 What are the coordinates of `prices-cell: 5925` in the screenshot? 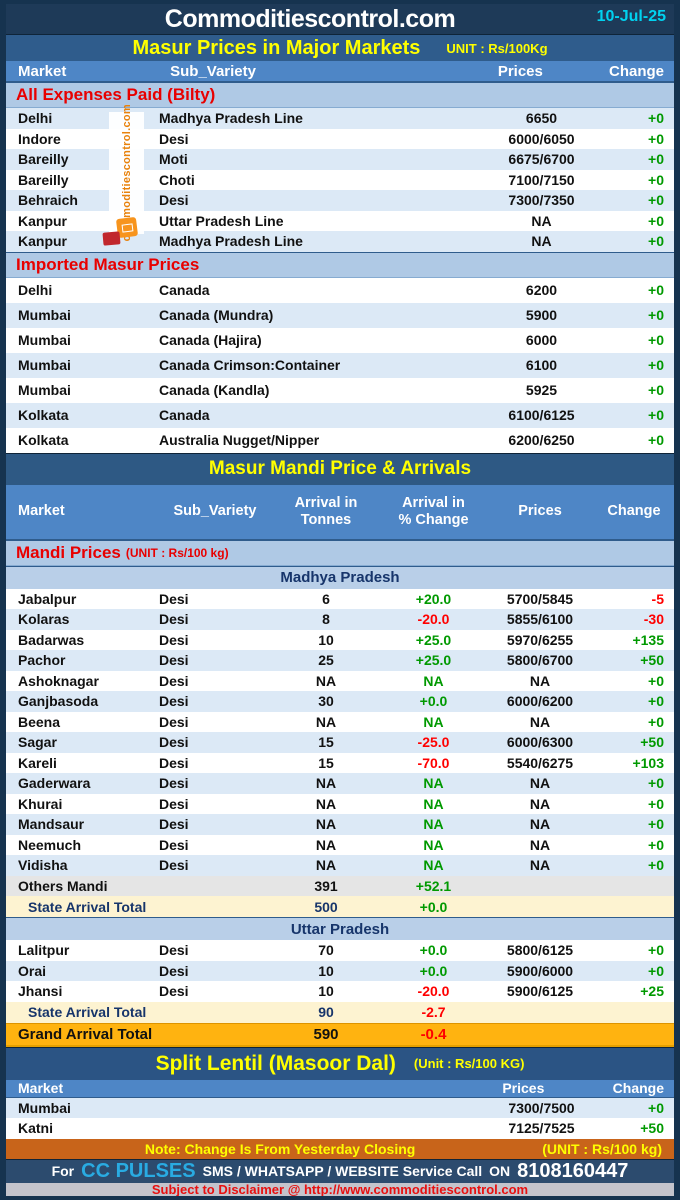 It's located at (541, 390).